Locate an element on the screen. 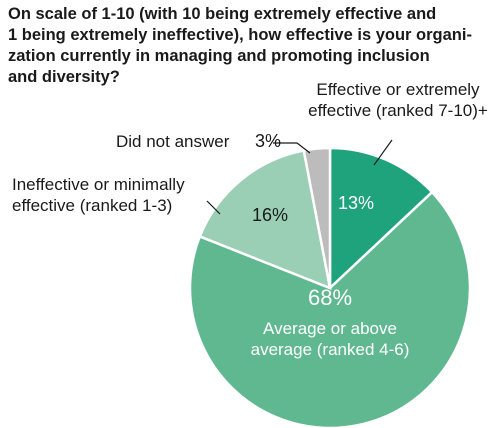 This screenshot has width=500, height=428. value-label: 3% is located at coordinates (268, 141).